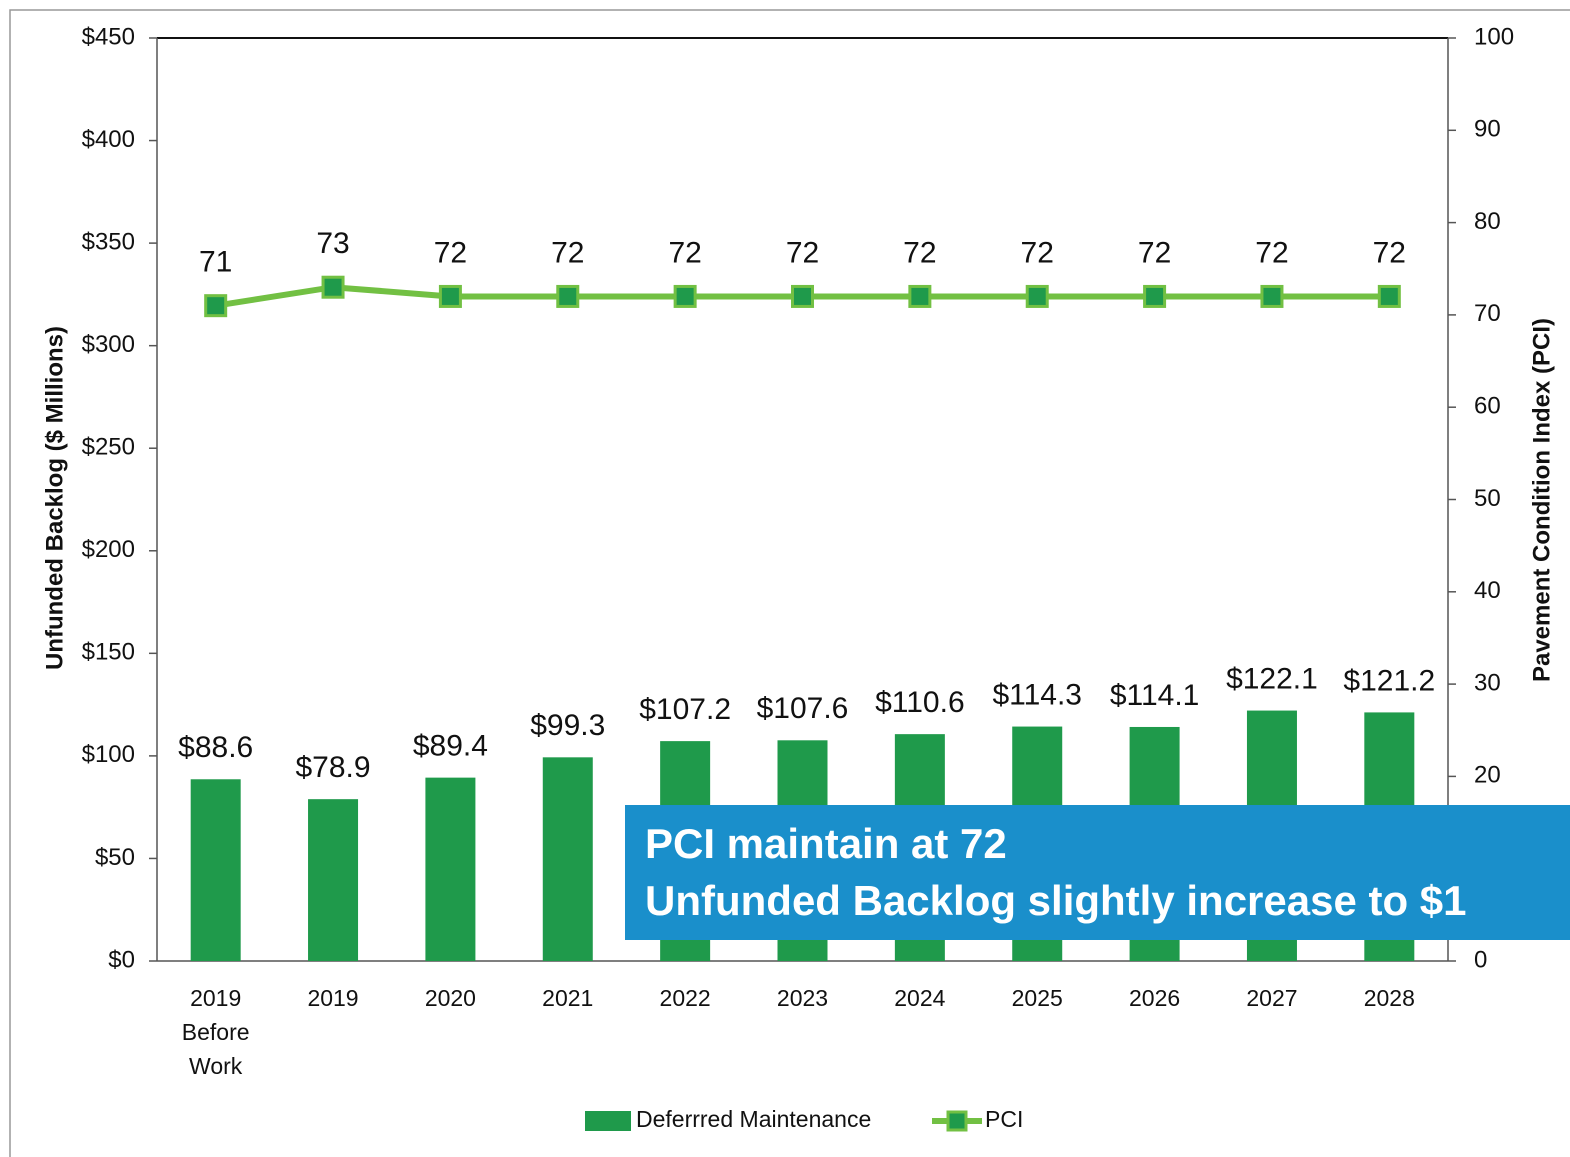  What do you see at coordinates (1487, 313) in the screenshot?
I see `y2-tick-label: 70` at bounding box center [1487, 313].